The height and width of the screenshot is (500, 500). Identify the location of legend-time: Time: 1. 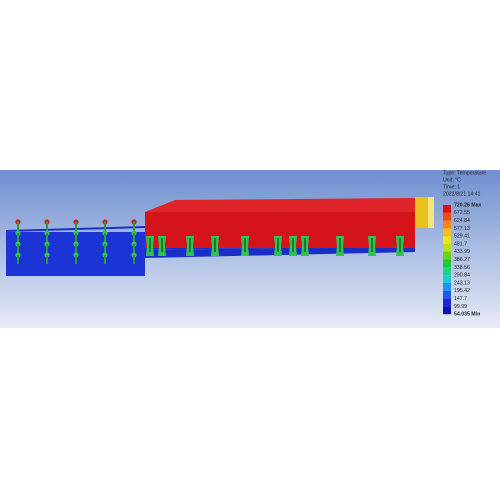
(451, 187).